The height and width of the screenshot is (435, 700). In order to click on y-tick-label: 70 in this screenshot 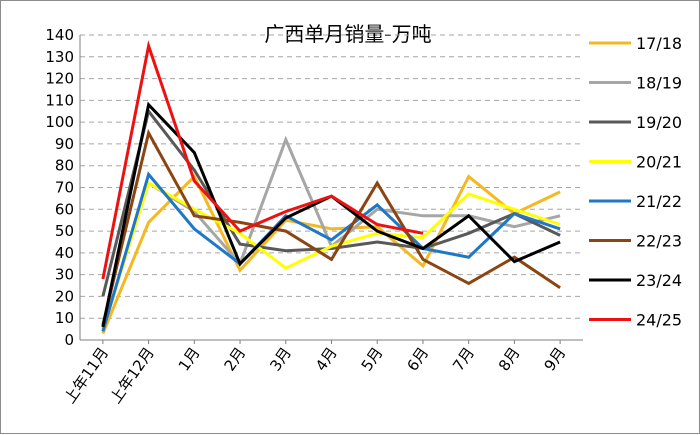, I will do `click(64, 188)`.